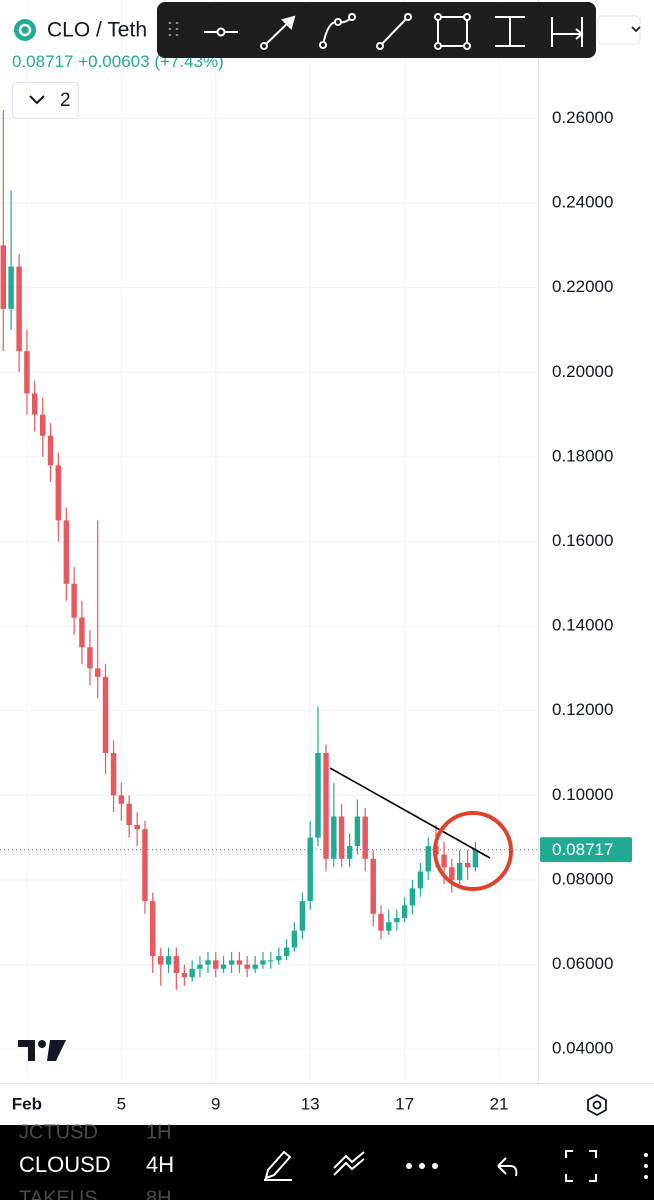 Image resolution: width=654 pixels, height=1200 pixels. What do you see at coordinates (58, 1132) in the screenshot?
I see `prev-symbol: JCTUSD` at bounding box center [58, 1132].